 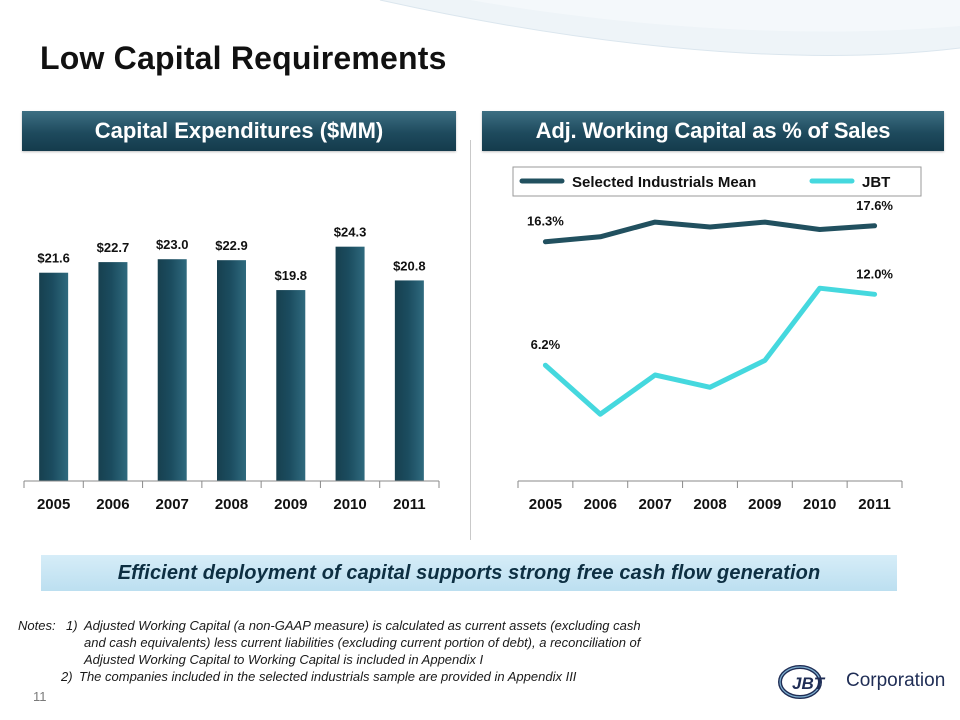 I want to click on bar-2010, so click(x=350, y=363).